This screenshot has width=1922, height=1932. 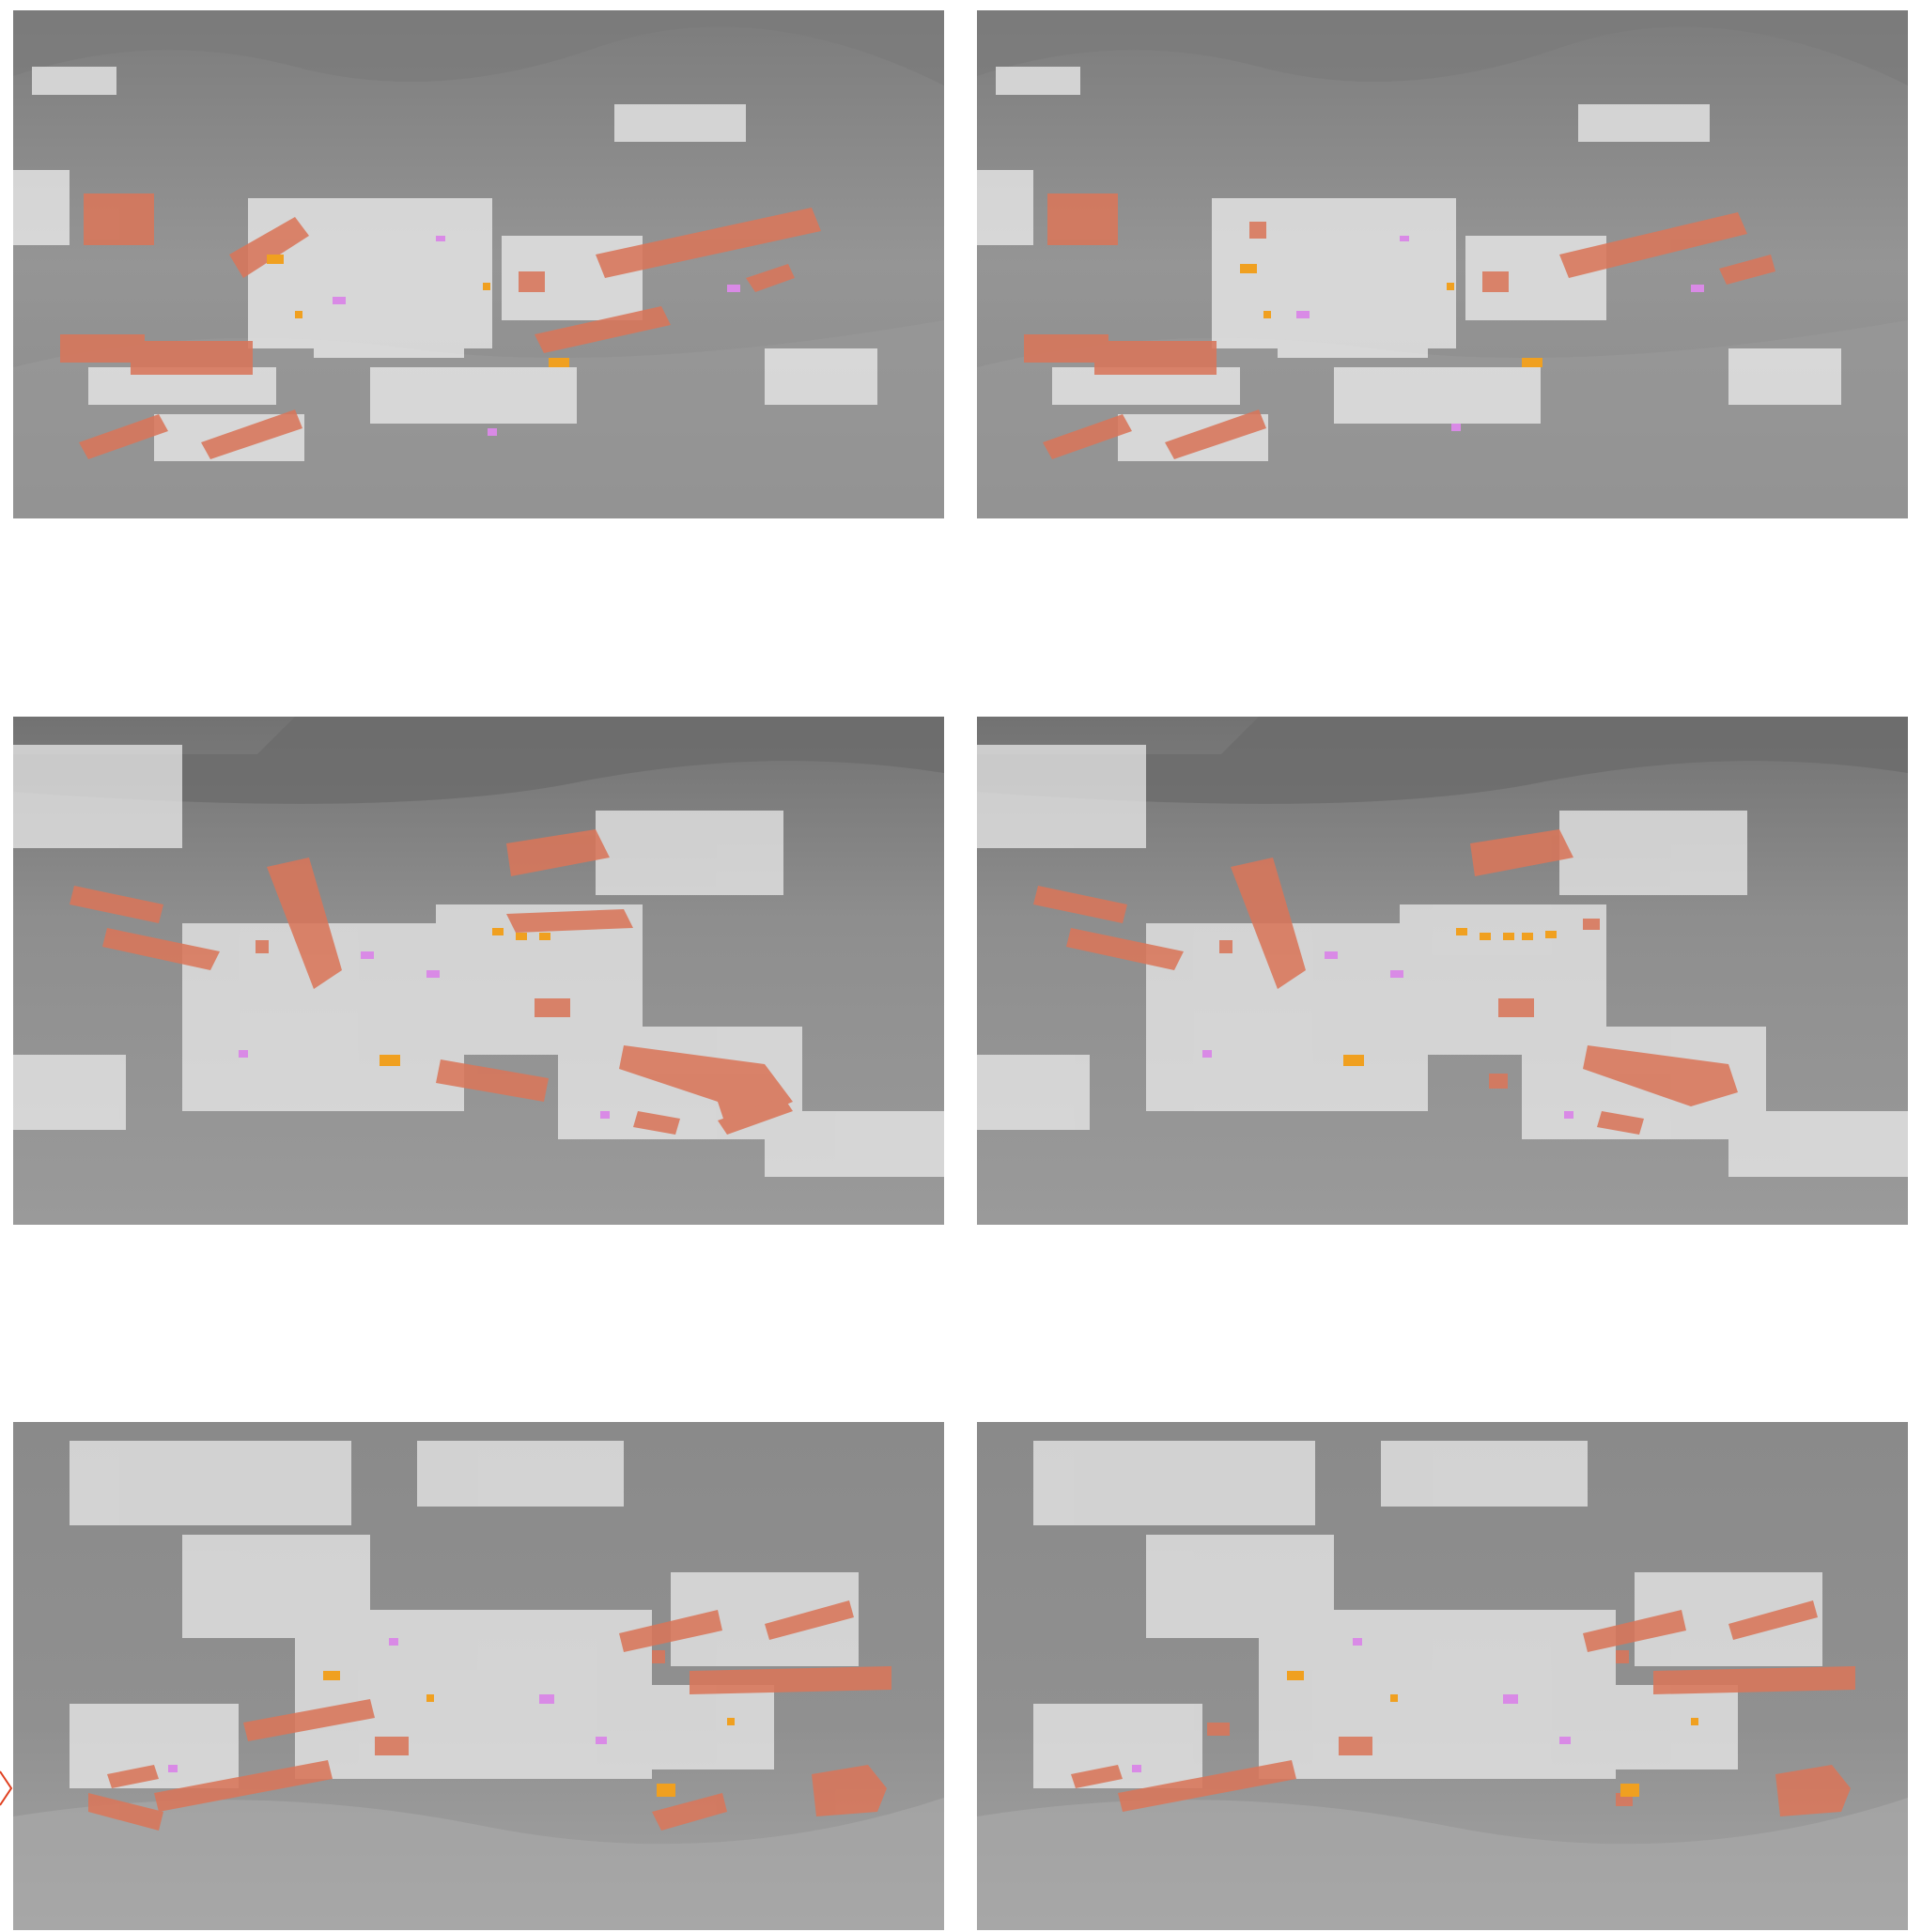 I want to click on cursor-icon, so click(x=6, y=1788).